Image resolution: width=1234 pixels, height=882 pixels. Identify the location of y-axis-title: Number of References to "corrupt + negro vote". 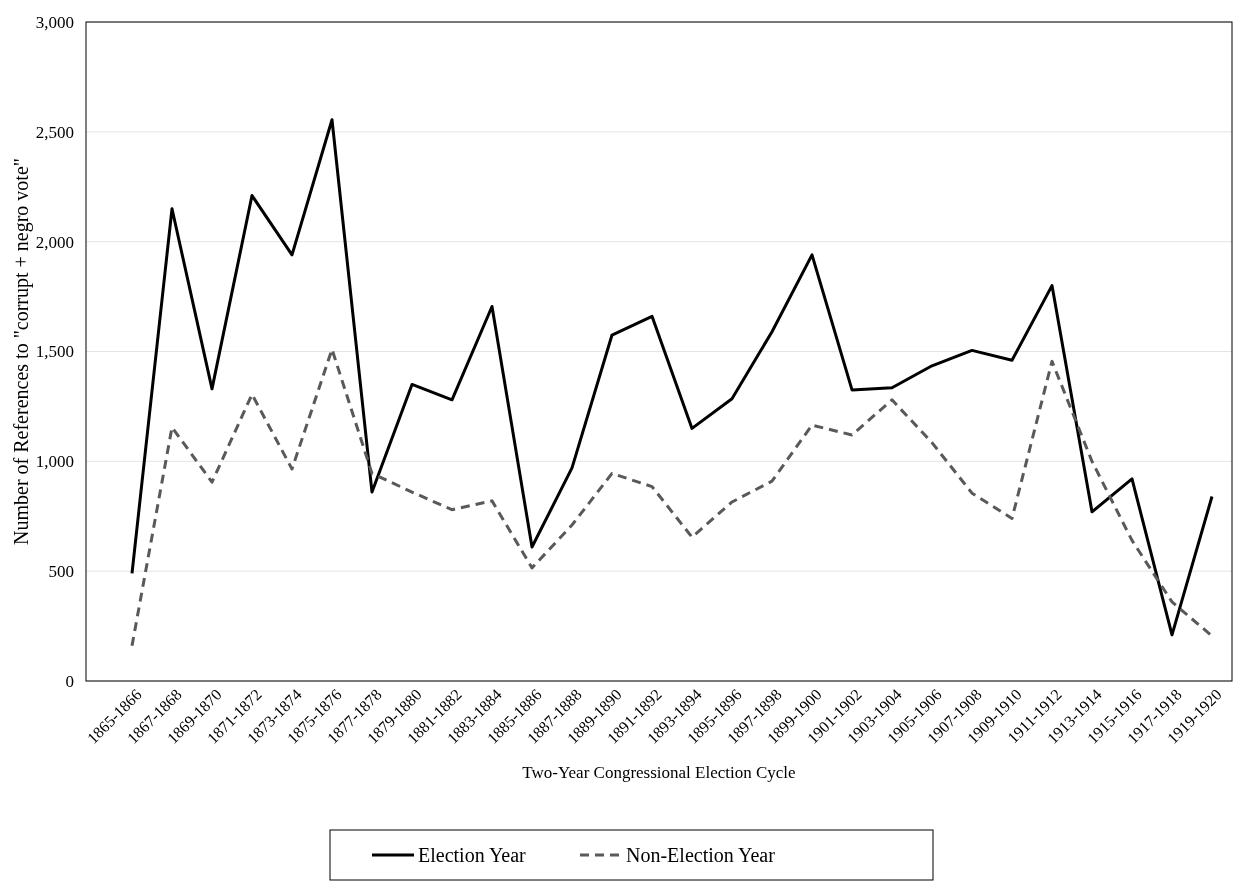
(21, 351).